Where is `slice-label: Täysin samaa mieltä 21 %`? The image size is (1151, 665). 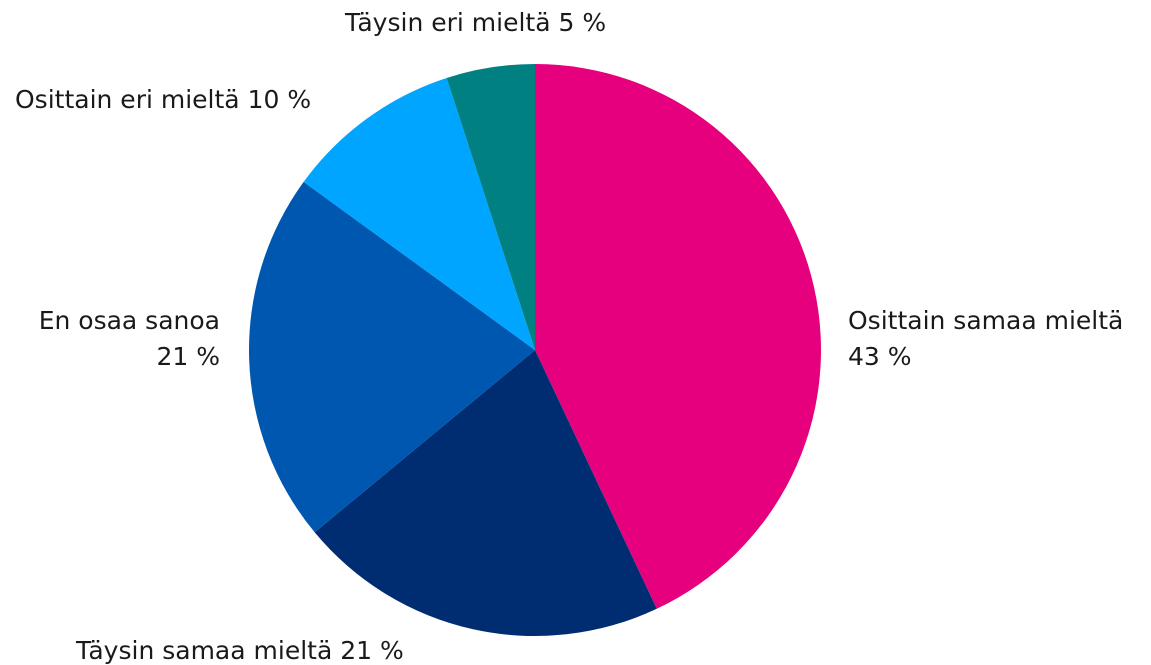 slice-label: Täysin samaa mieltä 21 % is located at coordinates (239, 650).